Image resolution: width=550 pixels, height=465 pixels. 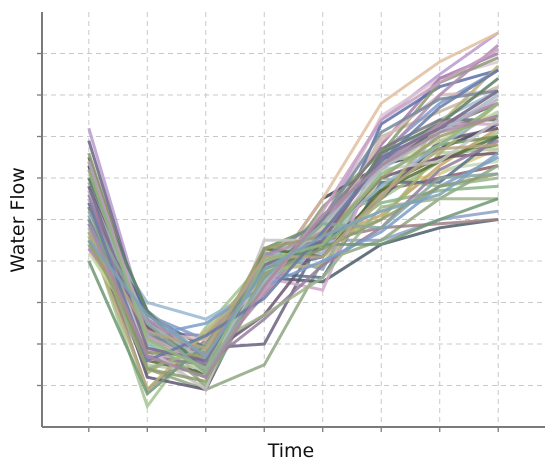 What do you see at coordinates (291, 451) in the screenshot?
I see `x-axis-label: Time` at bounding box center [291, 451].